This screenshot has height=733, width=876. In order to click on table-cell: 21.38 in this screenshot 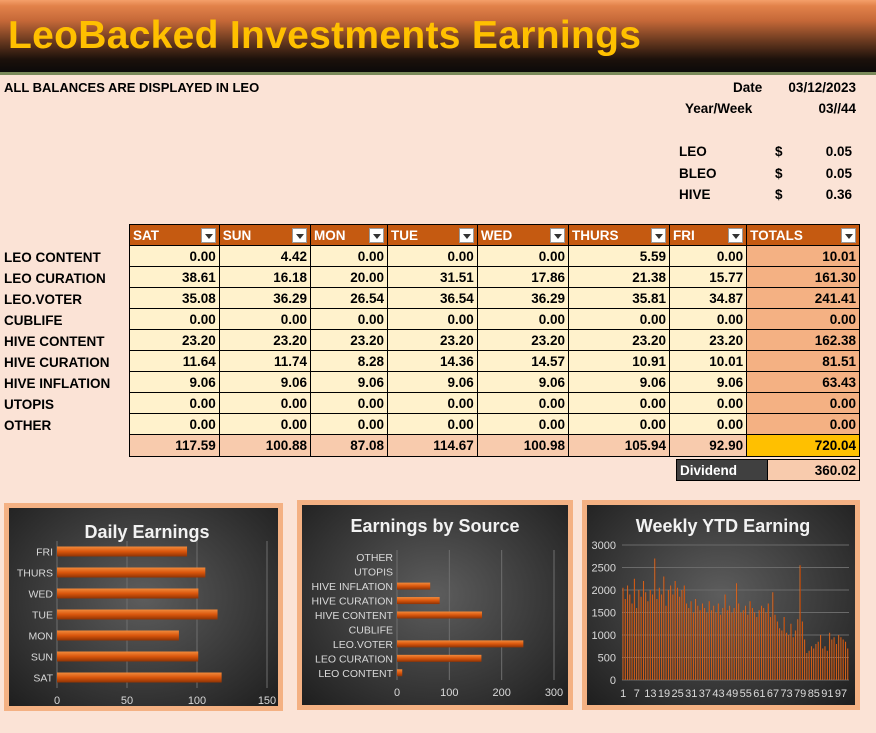, I will do `click(619, 277)`.